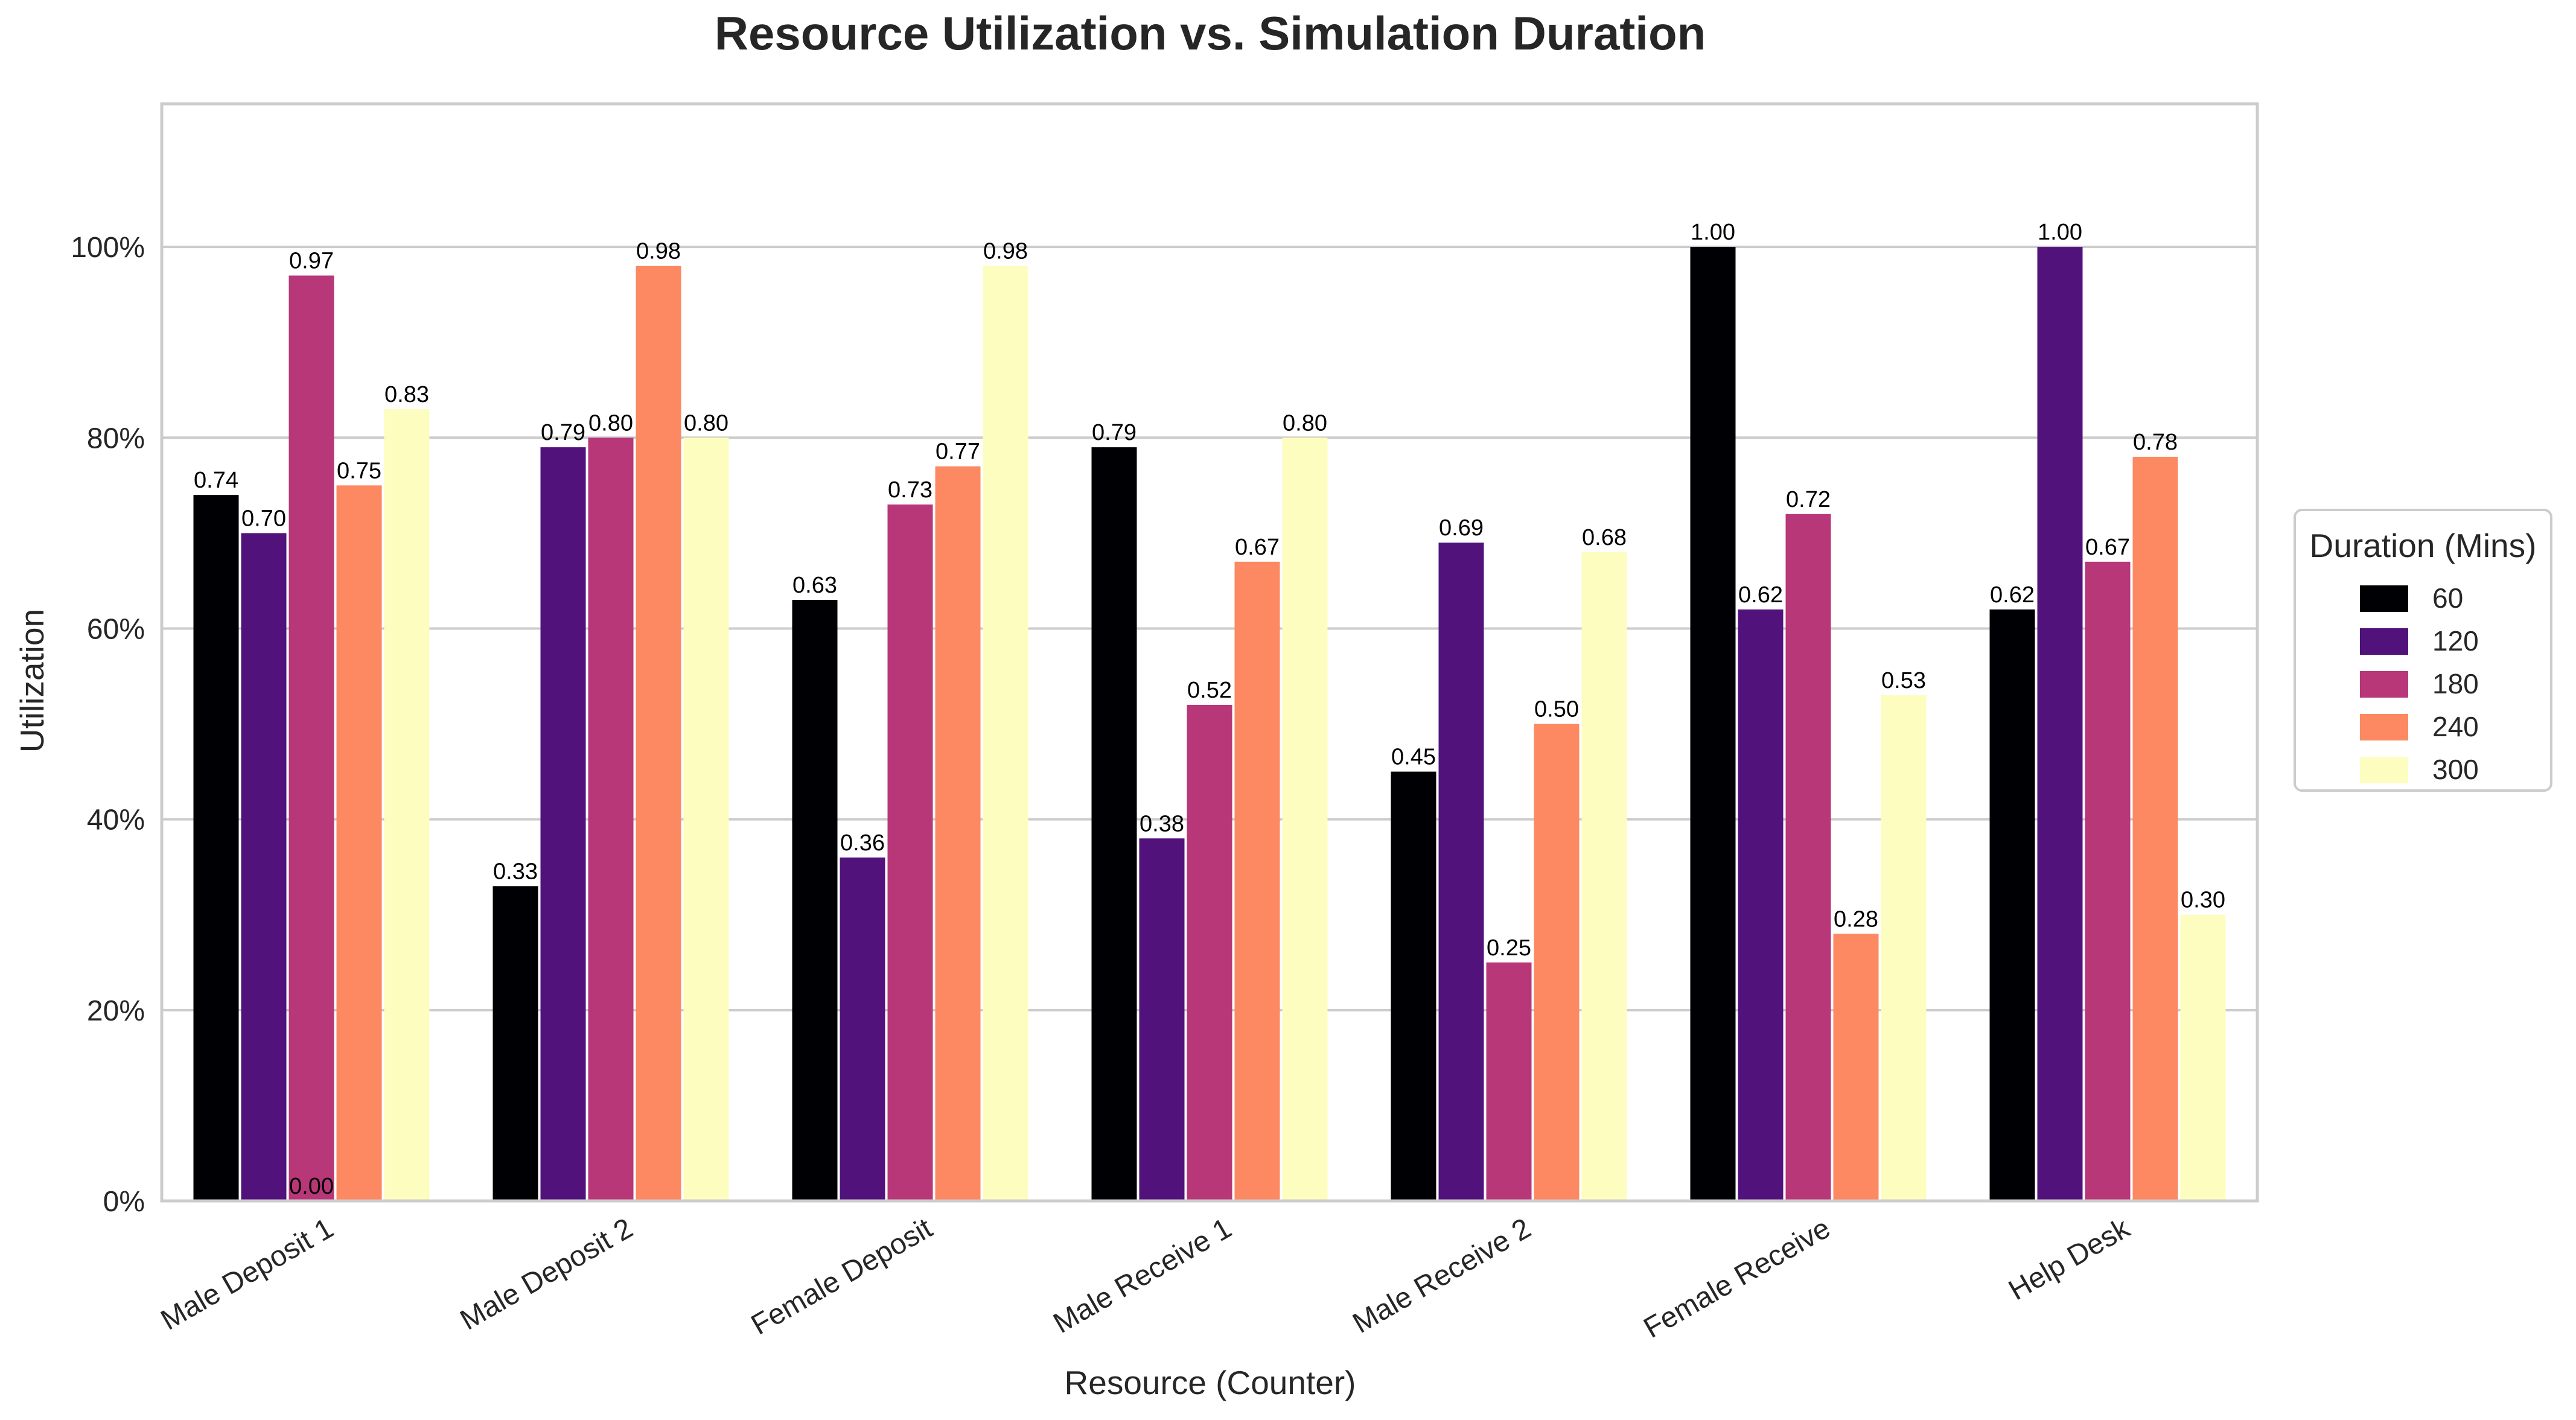  What do you see at coordinates (359, 470) in the screenshot?
I see `value-label: 0.75` at bounding box center [359, 470].